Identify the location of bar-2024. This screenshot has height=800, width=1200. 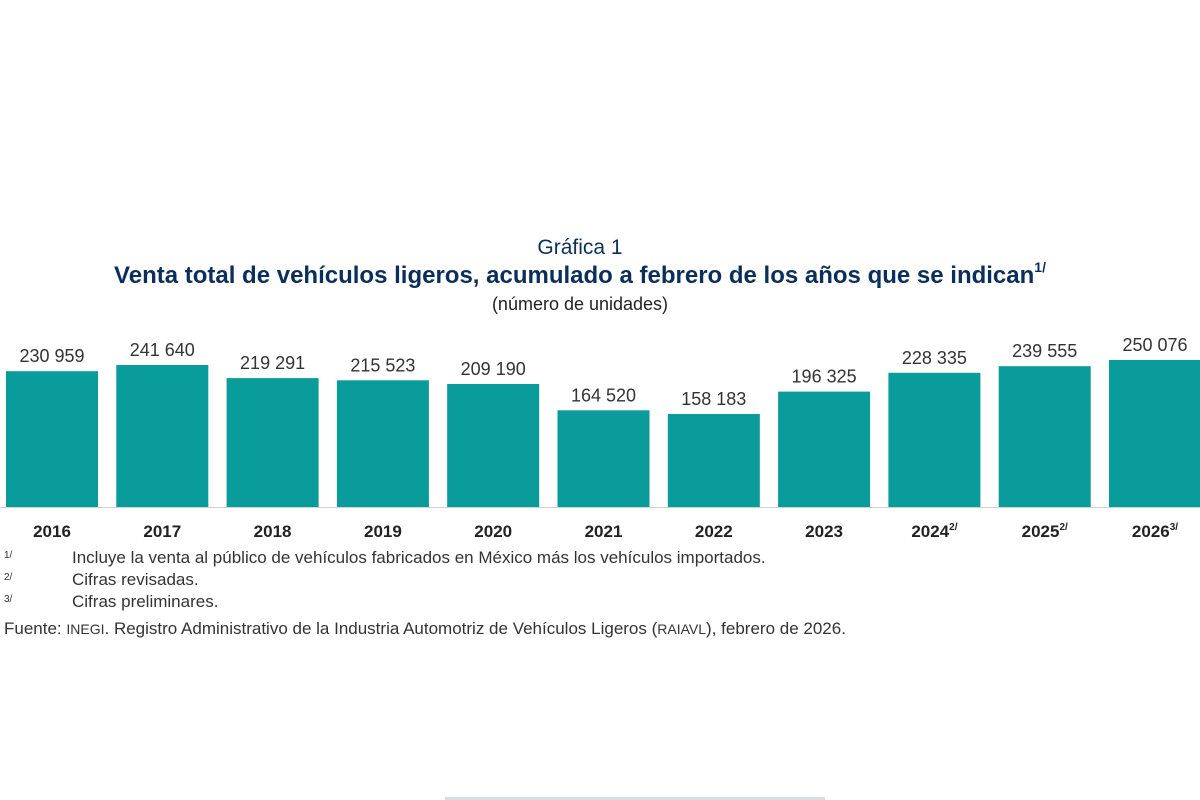
(934, 439).